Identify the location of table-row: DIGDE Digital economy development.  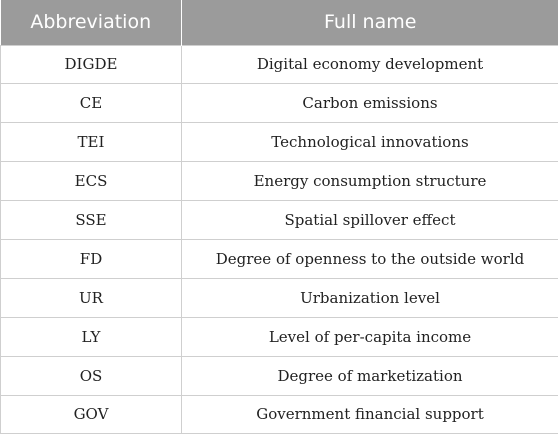
(279, 64).